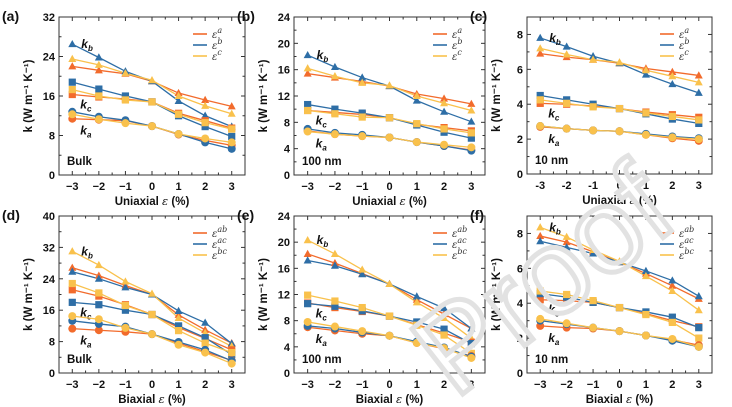  What do you see at coordinates (554, 311) in the screenshot?
I see `series-label: kc` at bounding box center [554, 311].